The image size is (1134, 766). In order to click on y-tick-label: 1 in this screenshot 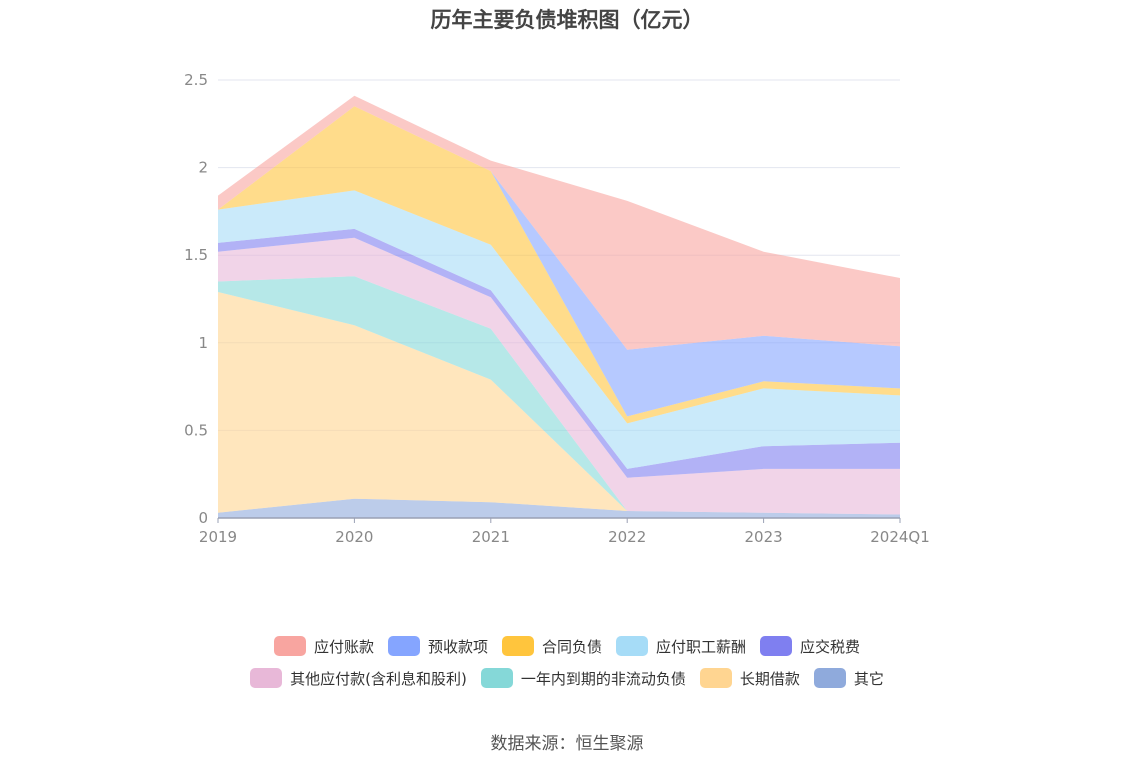, I will do `click(203, 343)`.